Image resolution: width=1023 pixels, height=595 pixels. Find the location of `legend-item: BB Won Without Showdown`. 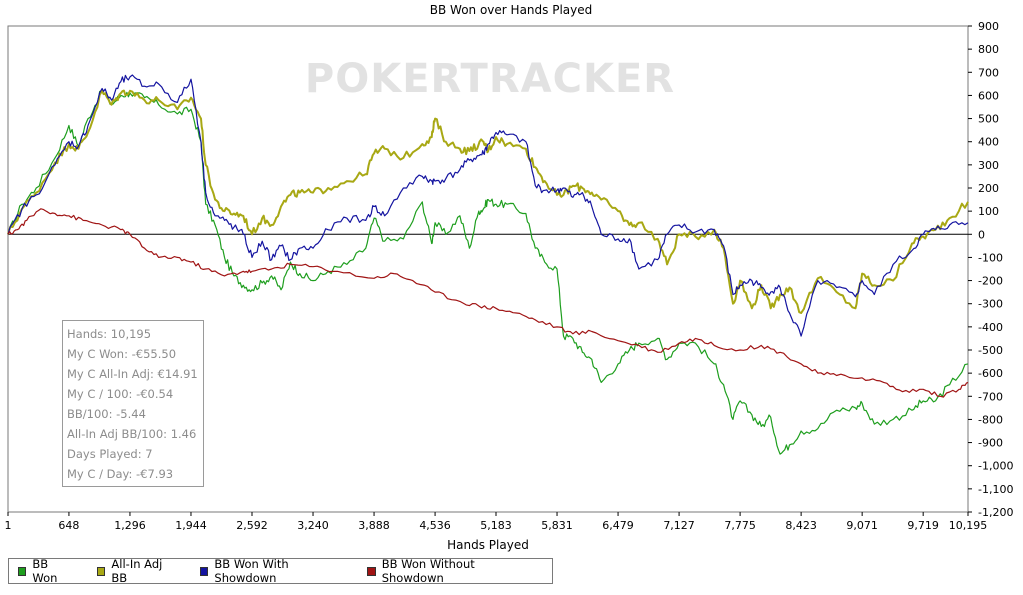

legend-item: BB Won Without Showdown is located at coordinates (447, 571).